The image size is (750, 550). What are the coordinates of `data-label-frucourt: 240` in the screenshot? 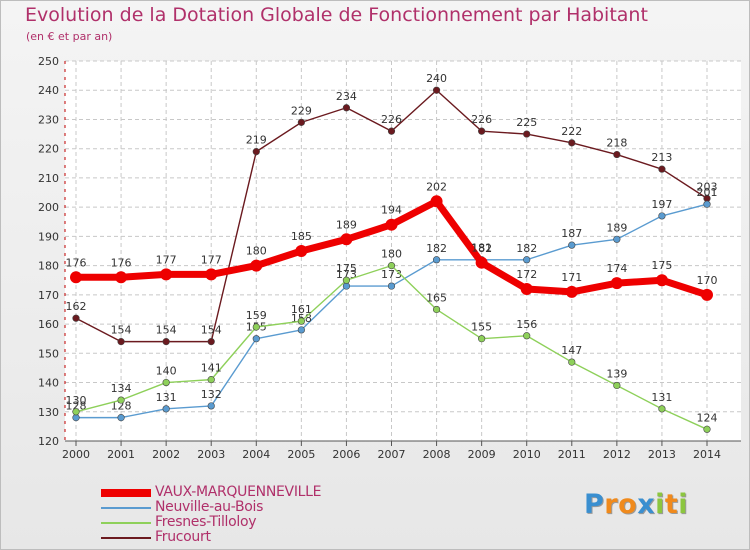 It's located at (436, 78).